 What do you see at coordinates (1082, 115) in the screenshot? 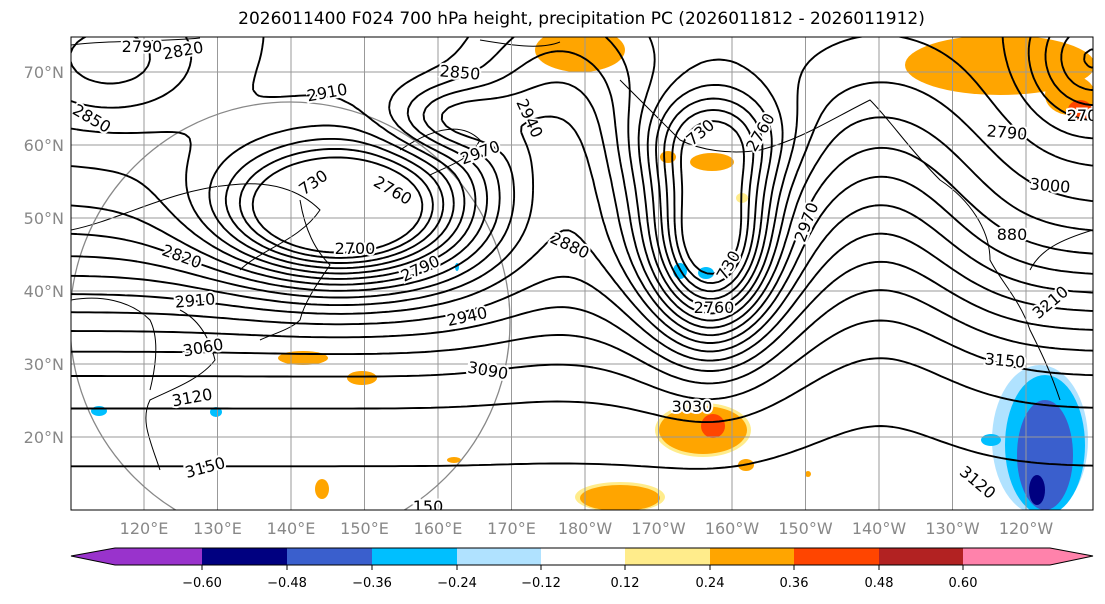
I see `contour-label: 270` at bounding box center [1082, 115].